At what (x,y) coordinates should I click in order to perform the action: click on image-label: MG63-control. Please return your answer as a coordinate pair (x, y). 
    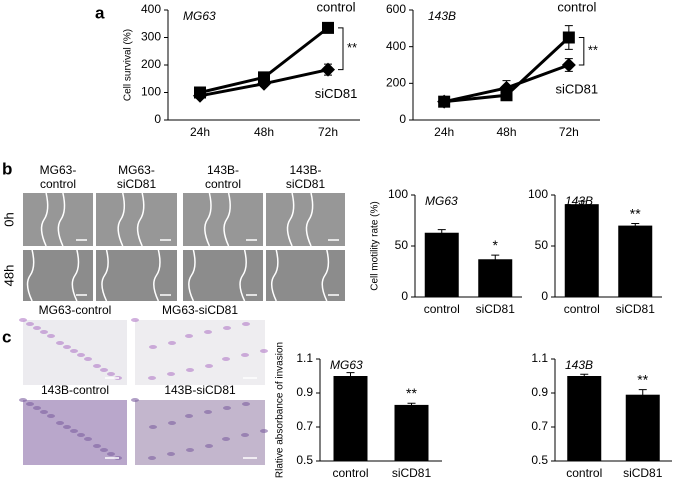
    Looking at the image, I should click on (75, 310).